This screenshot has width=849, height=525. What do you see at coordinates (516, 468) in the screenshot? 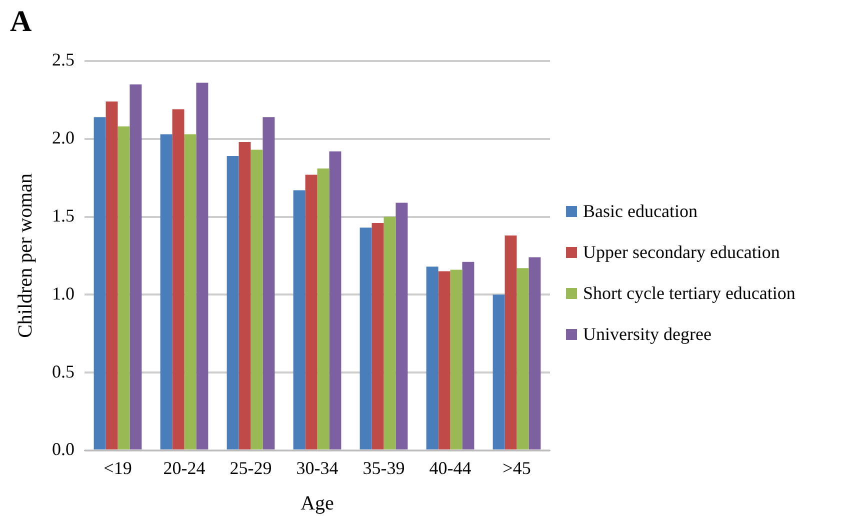
I see `x-tick-label: >45` at bounding box center [516, 468].